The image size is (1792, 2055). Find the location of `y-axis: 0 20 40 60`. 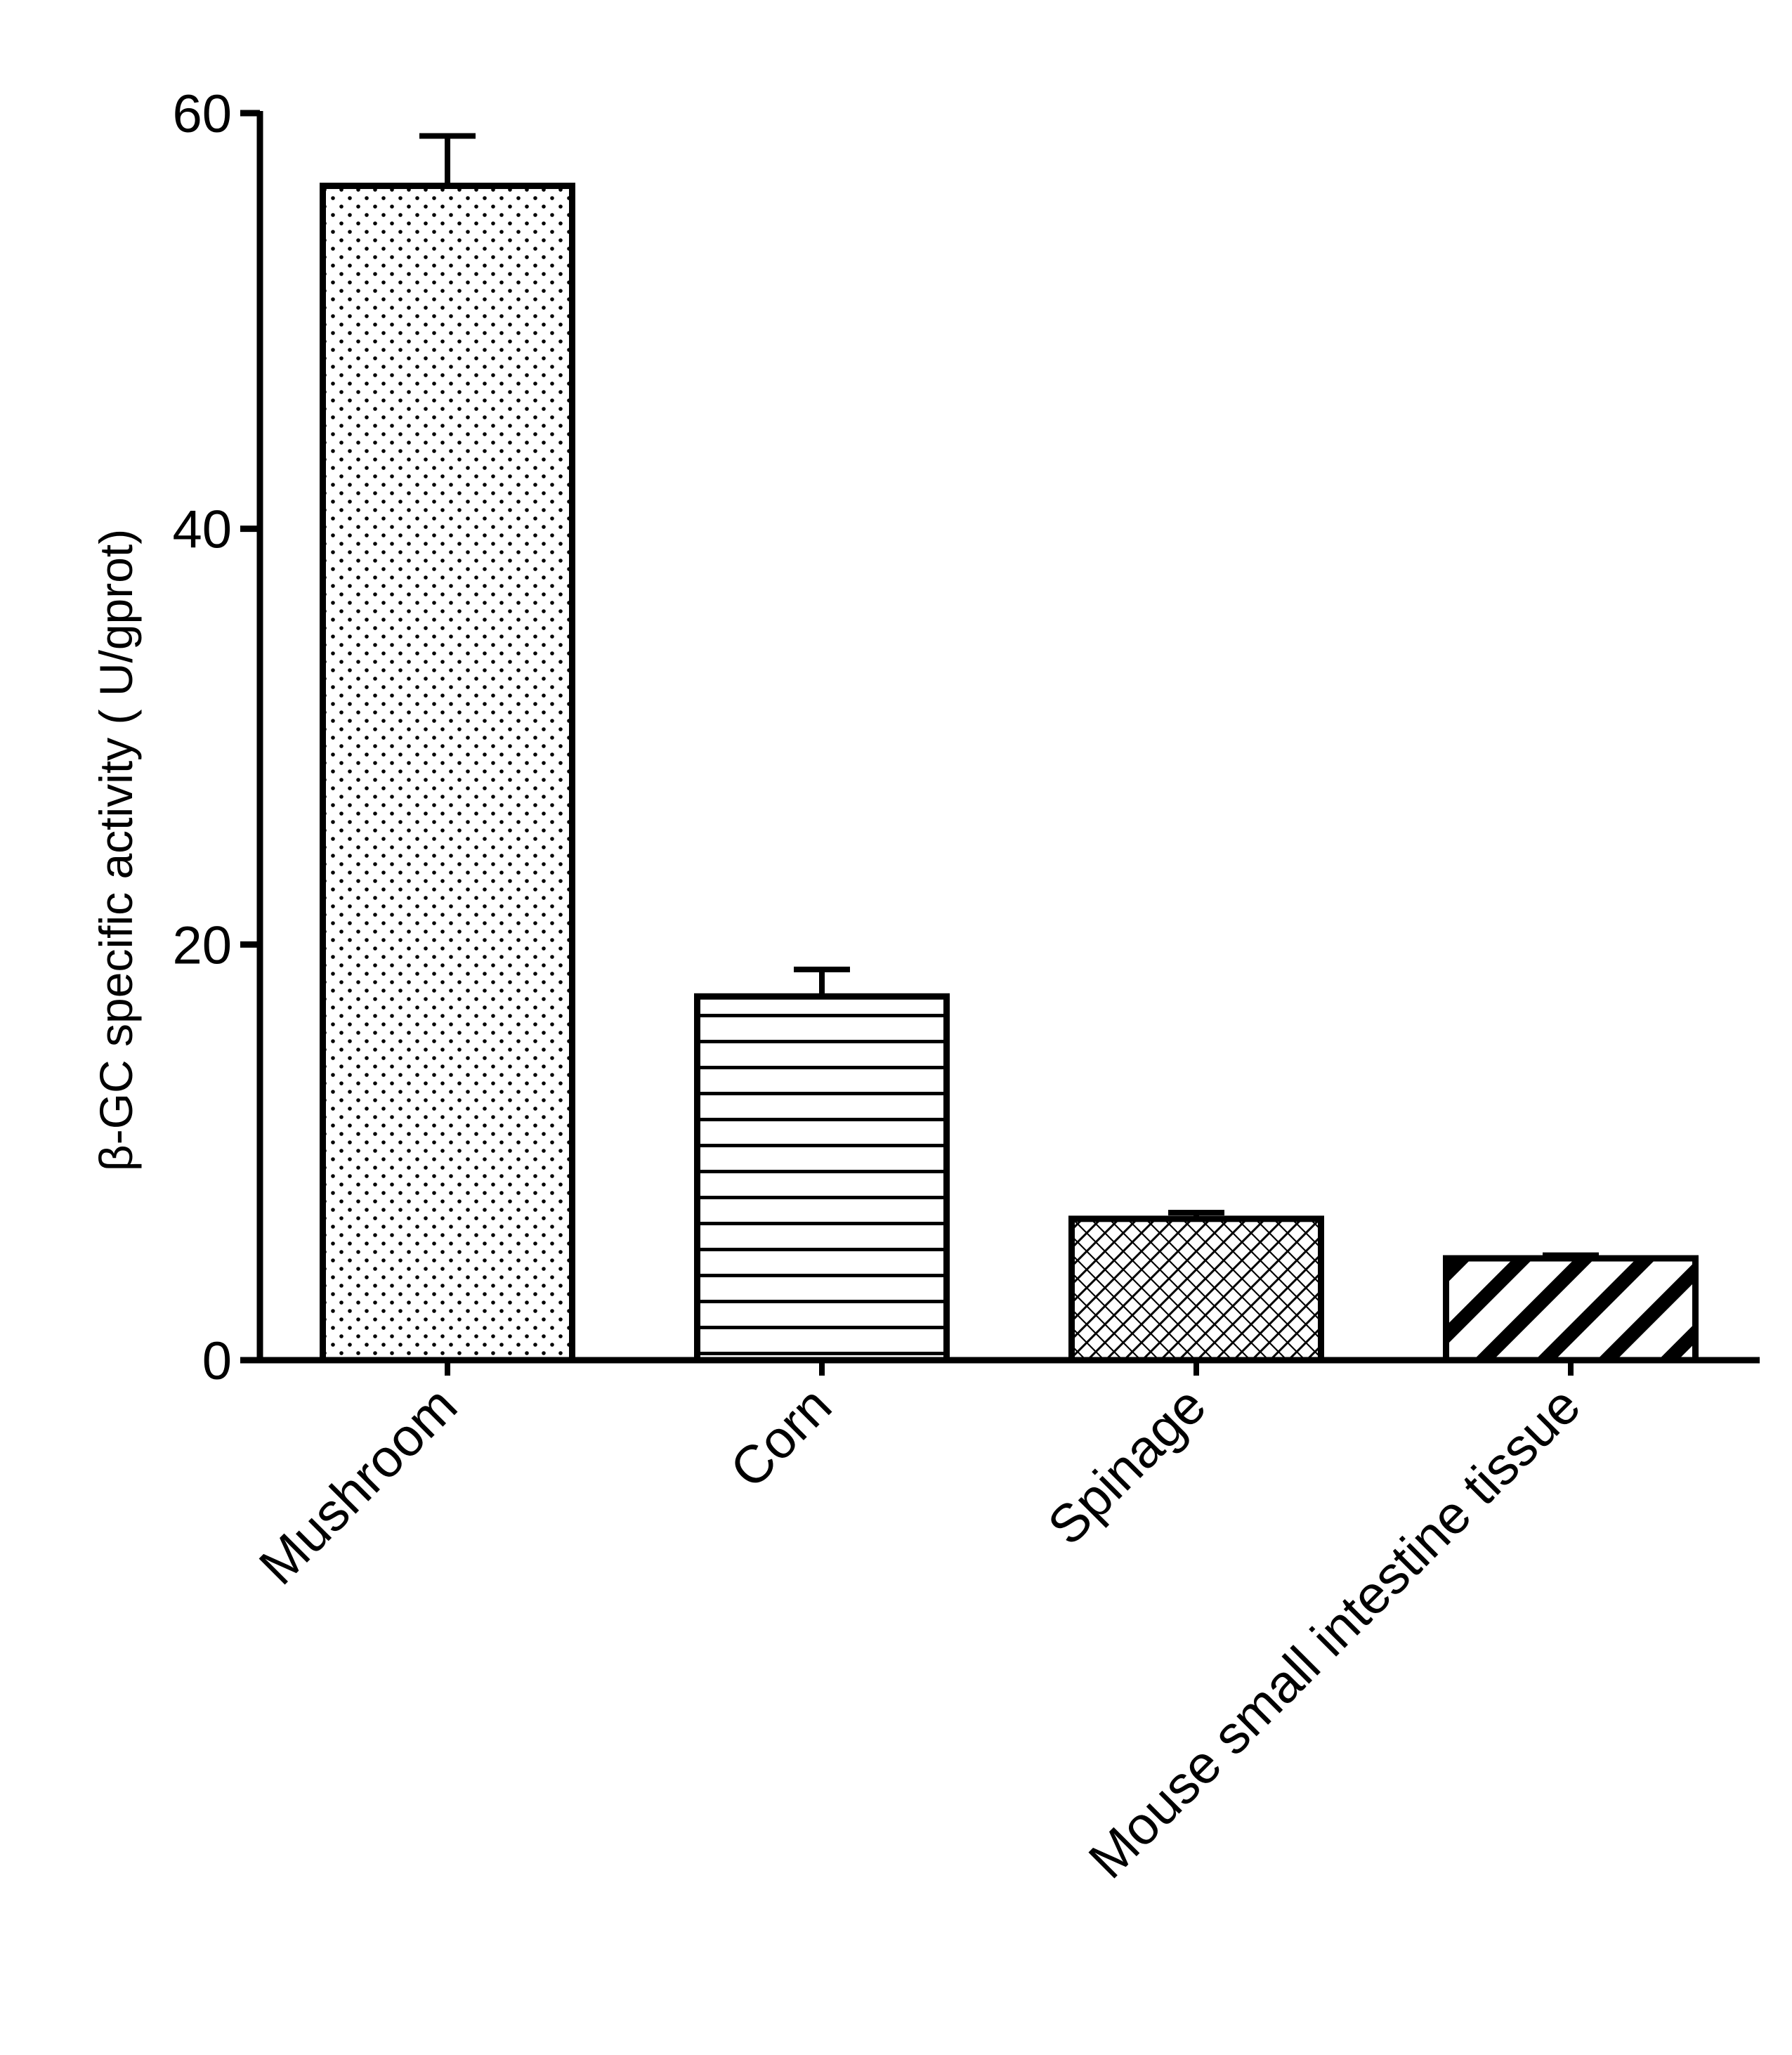

y-axis: 0 20 40 60 is located at coordinates (218, 737).